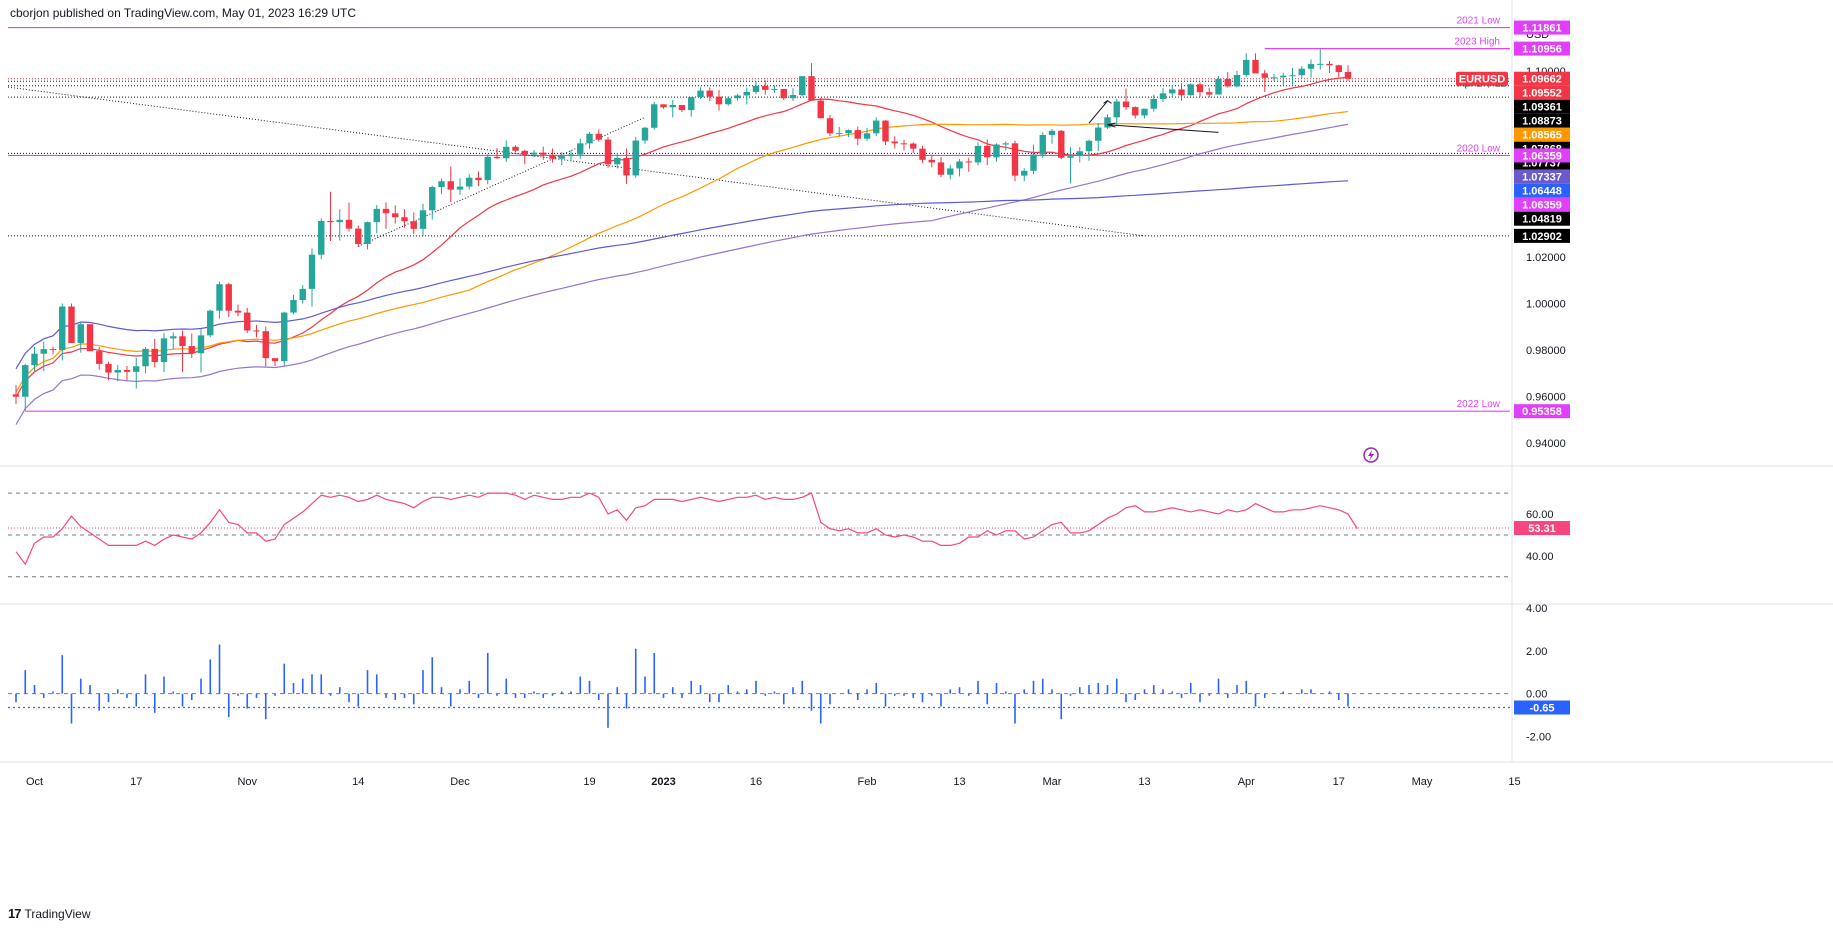  What do you see at coordinates (1482, 80) in the screenshot?
I see `symbol-tag-label: EURUSD` at bounding box center [1482, 80].